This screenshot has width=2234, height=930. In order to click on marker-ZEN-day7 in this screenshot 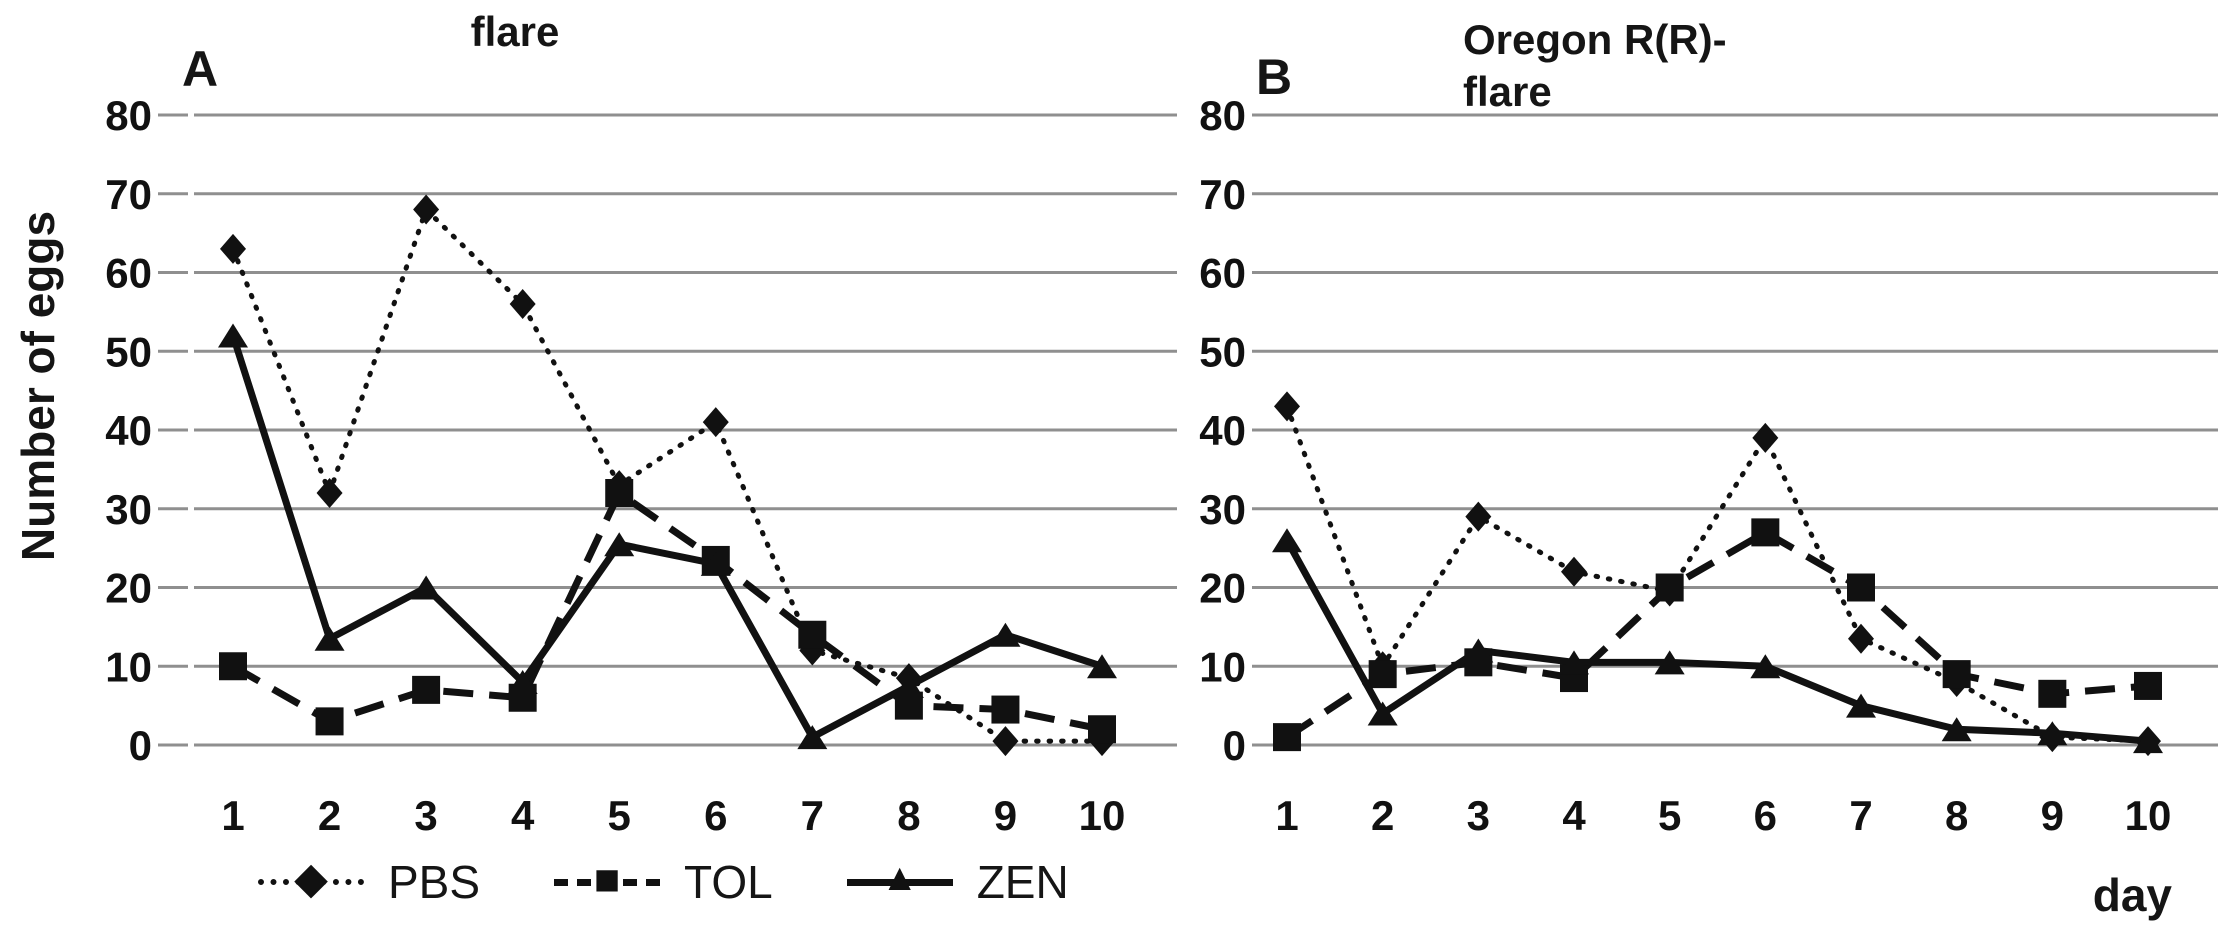, I will do `click(812, 737)`.